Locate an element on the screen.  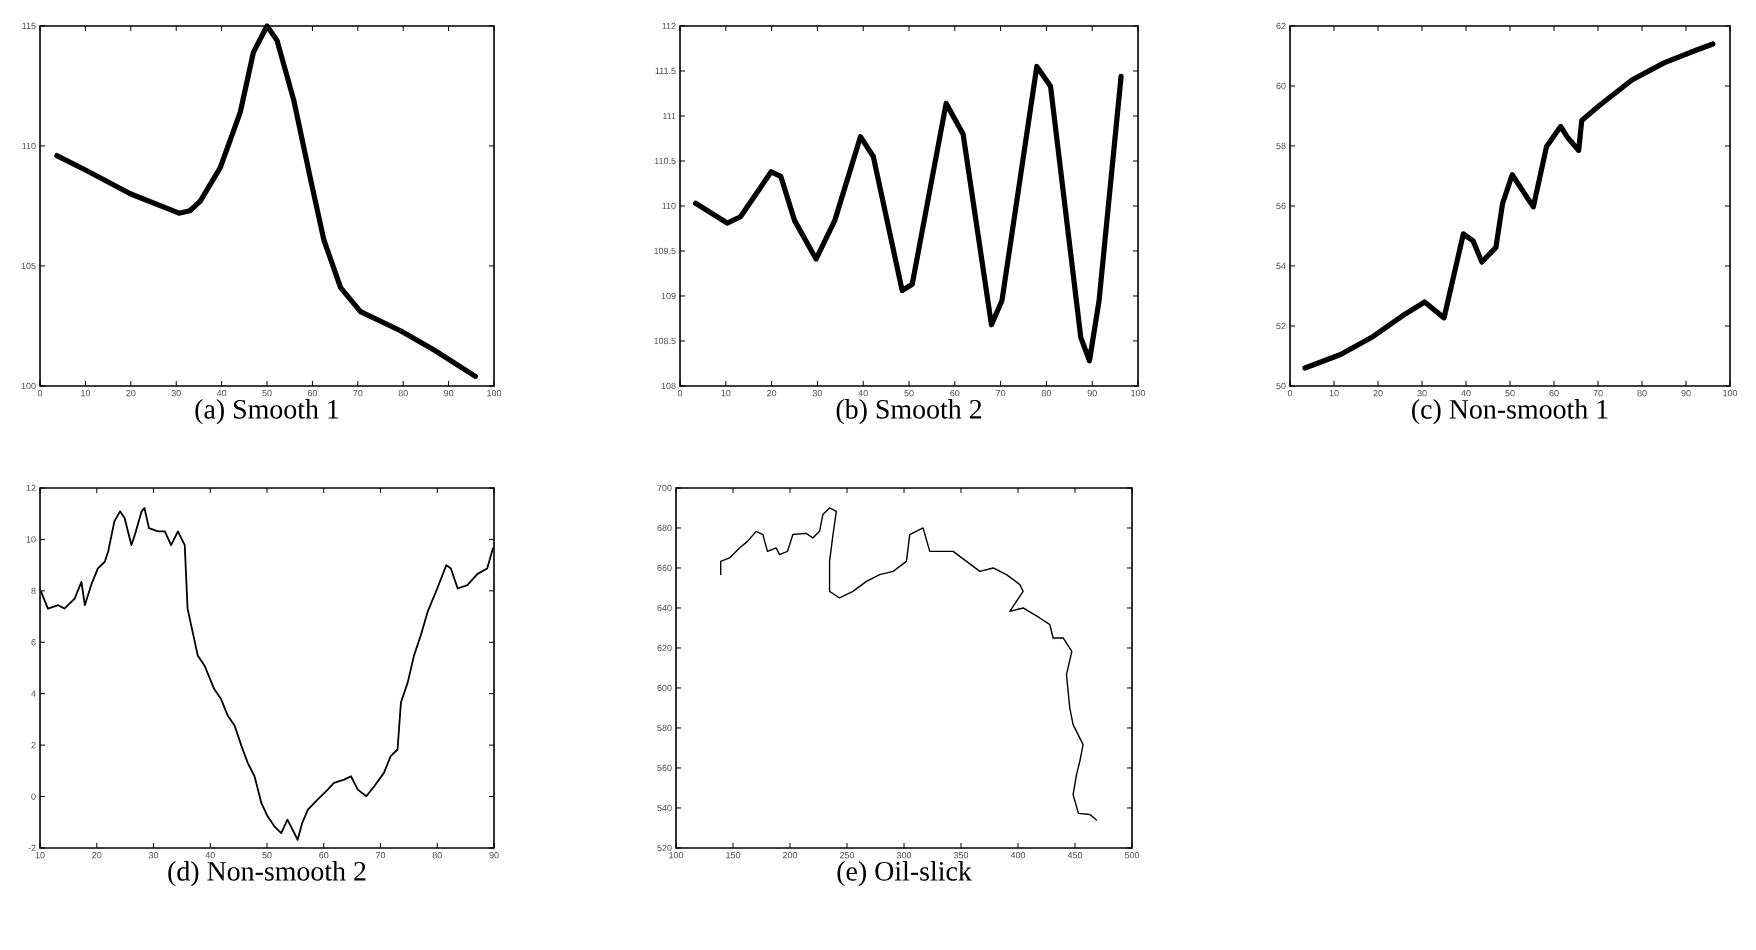
text: (e) Oil-slick is located at coordinates (904, 874).